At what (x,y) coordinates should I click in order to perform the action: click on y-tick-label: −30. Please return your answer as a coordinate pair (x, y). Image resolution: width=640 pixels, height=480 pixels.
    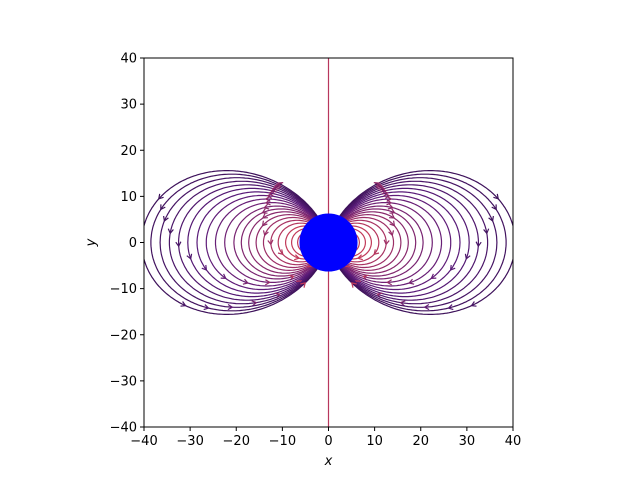
    Looking at the image, I should click on (123, 381).